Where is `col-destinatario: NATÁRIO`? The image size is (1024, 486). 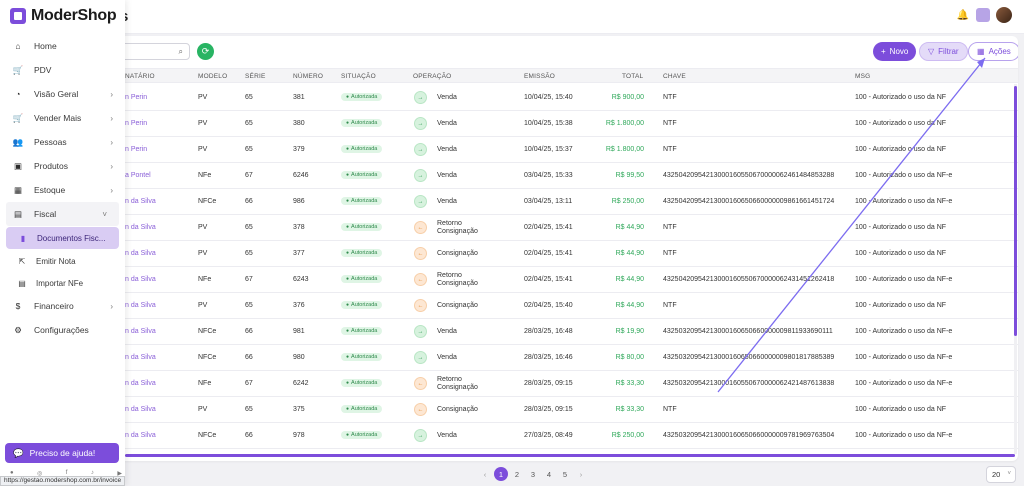 col-destinatario: NATÁRIO is located at coordinates (140, 76).